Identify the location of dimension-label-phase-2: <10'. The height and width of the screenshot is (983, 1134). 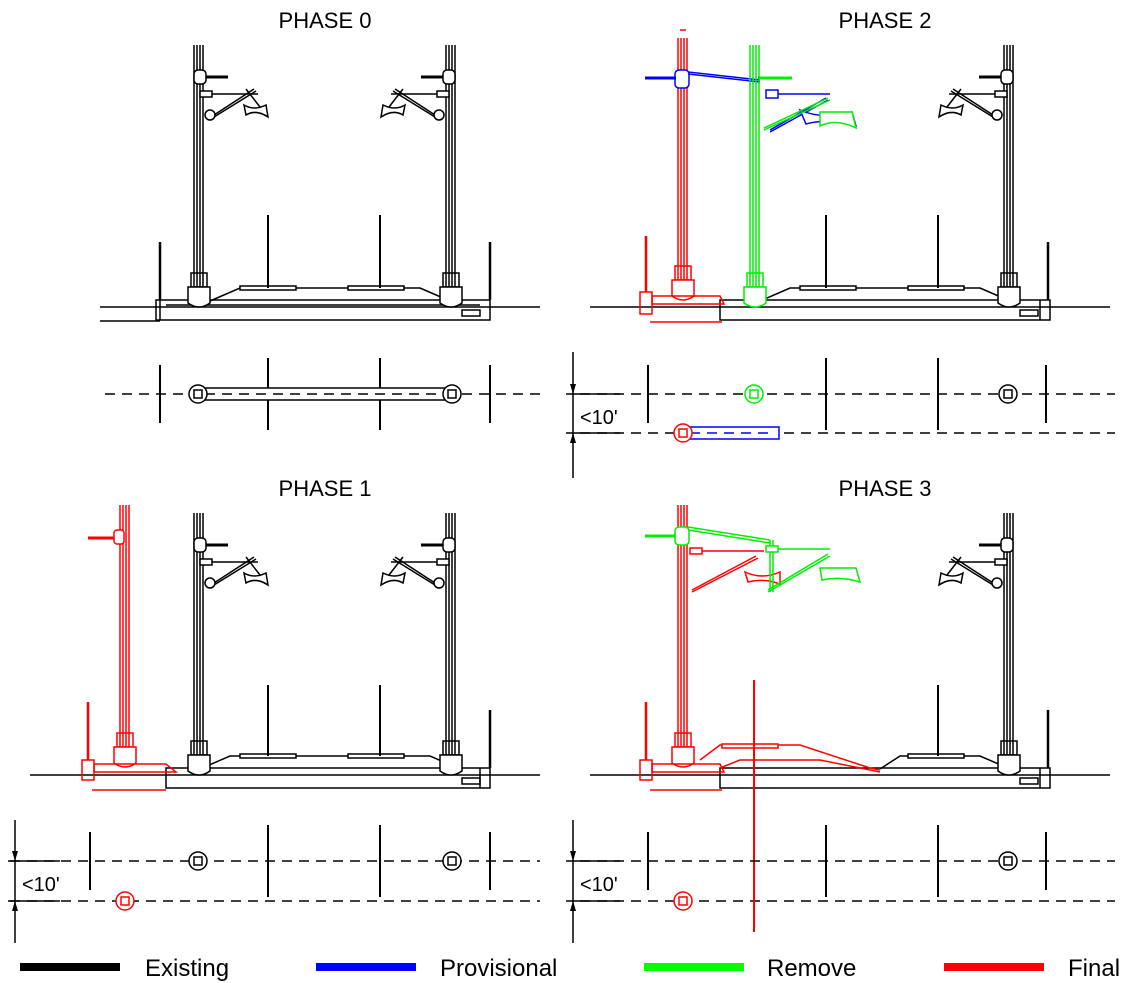
(599, 418).